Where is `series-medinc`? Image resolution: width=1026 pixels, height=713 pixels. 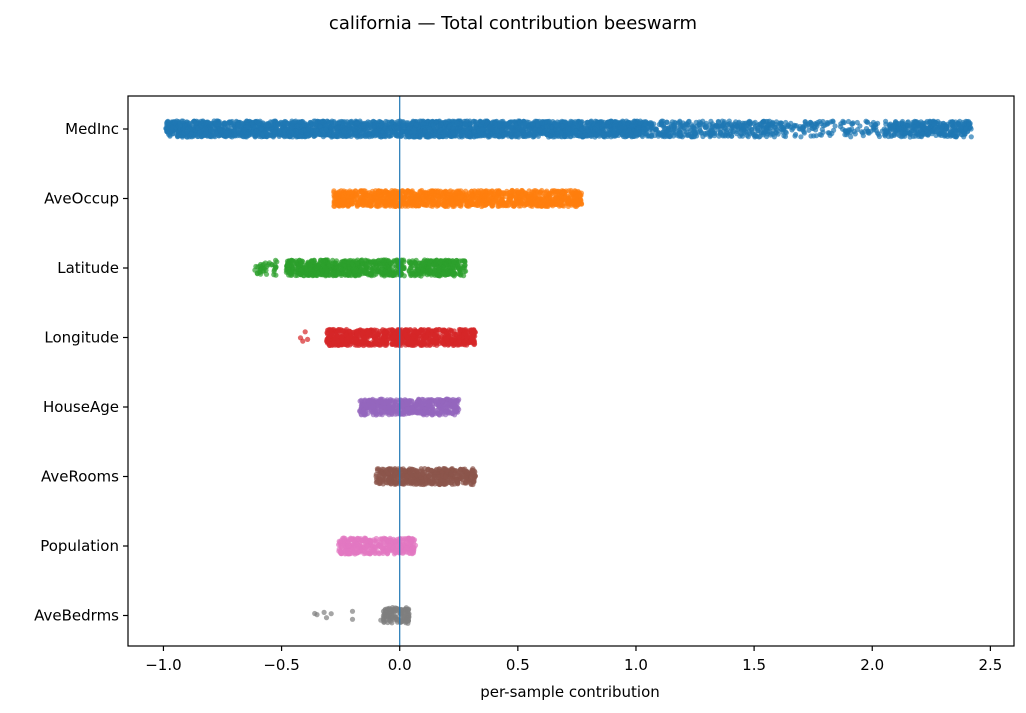 series-medinc is located at coordinates (568, 129).